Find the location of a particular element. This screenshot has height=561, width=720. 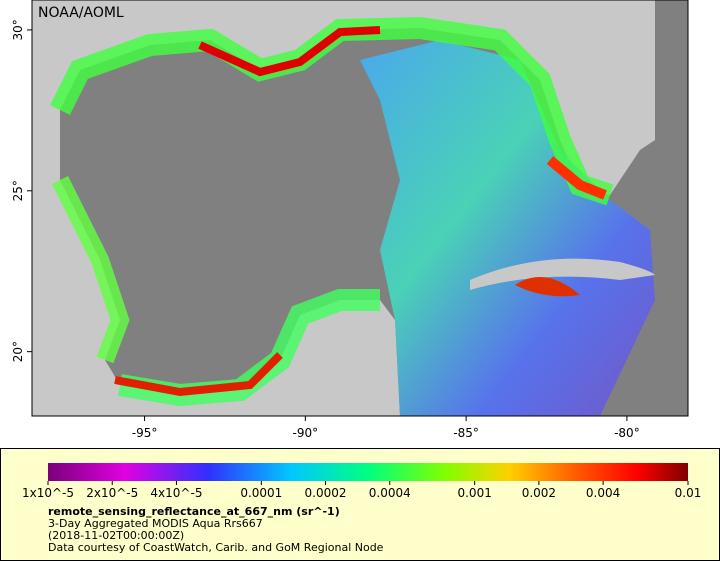

lon-tick-label: -80° is located at coordinates (627, 433).